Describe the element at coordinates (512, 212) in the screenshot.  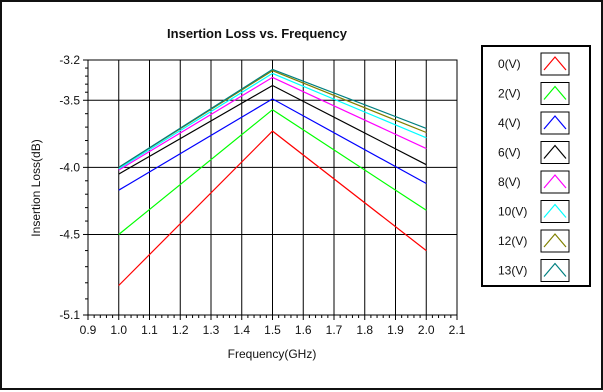
I see `legend-label: 10(V)` at that location.